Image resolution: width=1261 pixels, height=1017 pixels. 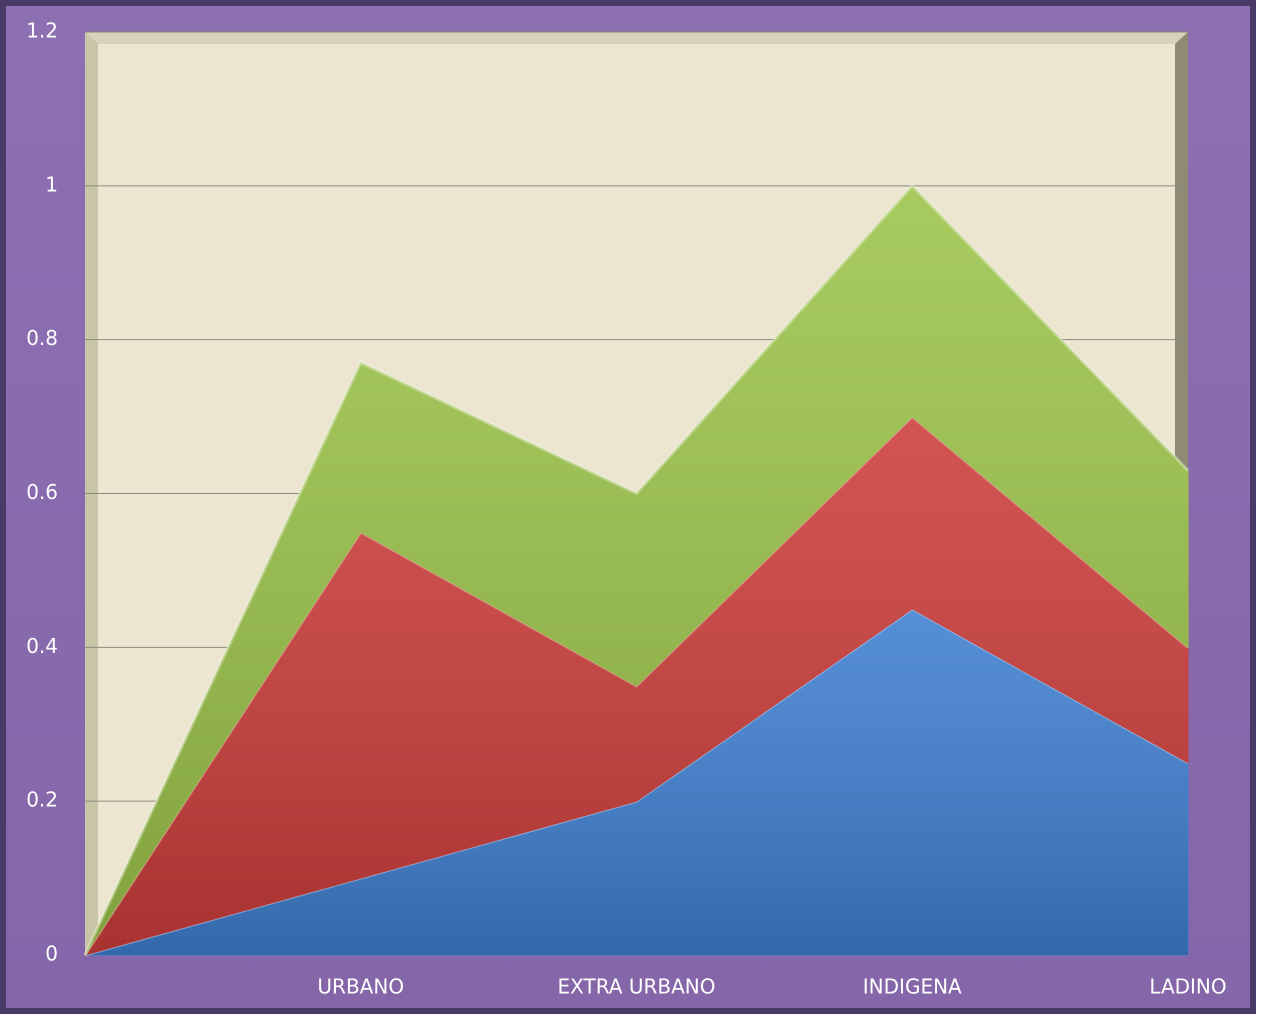 What do you see at coordinates (912, 987) in the screenshot?
I see `x-tick-label: INDIGENA` at bounding box center [912, 987].